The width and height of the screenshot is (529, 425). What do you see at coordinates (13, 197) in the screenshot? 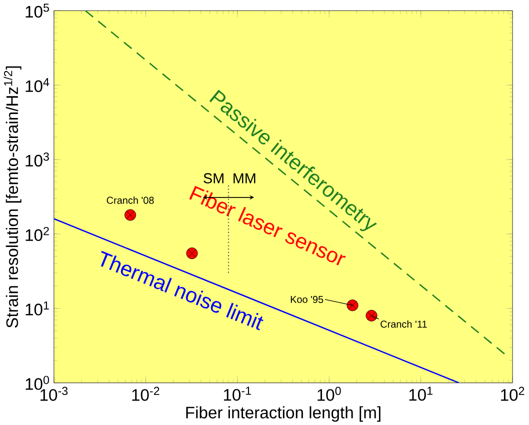
I see `y-axis-title: Strain resolution [femto-strain/Hz$^{1/2}$]` at bounding box center [13, 197].